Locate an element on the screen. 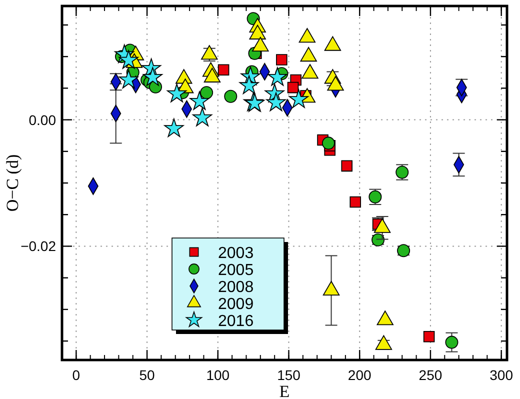 This screenshot has height=399, width=520. x-tick-label: 150 is located at coordinates (289, 375).